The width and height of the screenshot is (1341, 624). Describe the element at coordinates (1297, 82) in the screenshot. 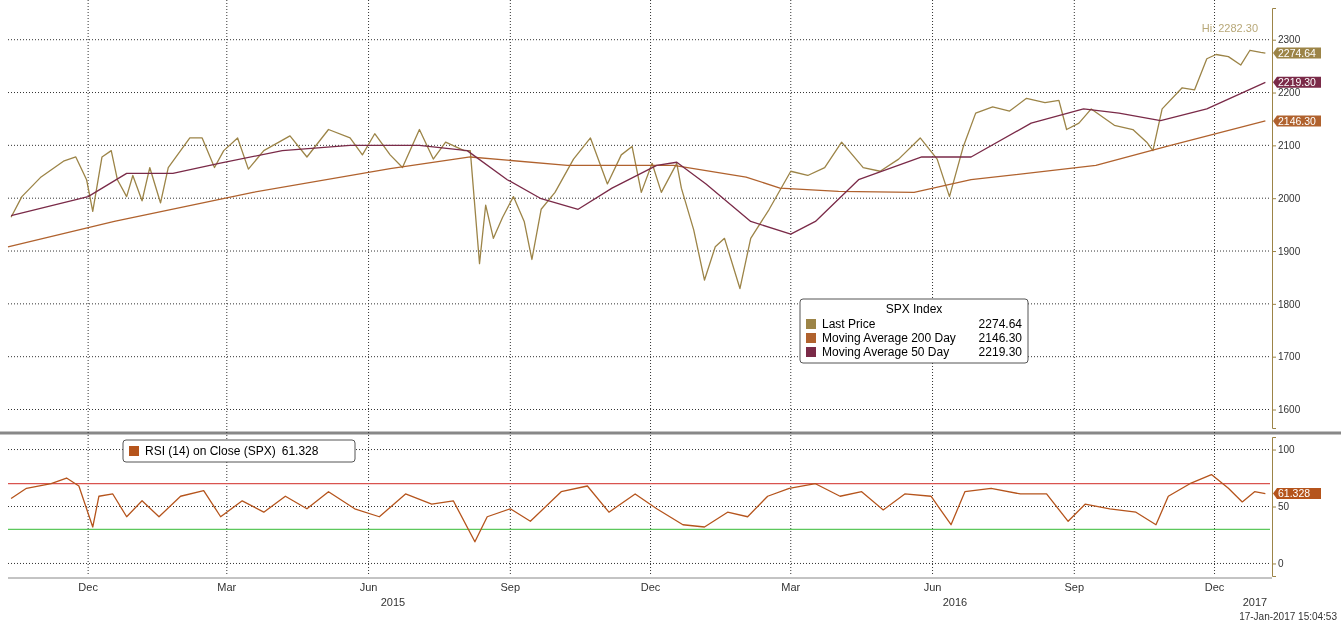

I see `data-label: 2219.30` at that location.